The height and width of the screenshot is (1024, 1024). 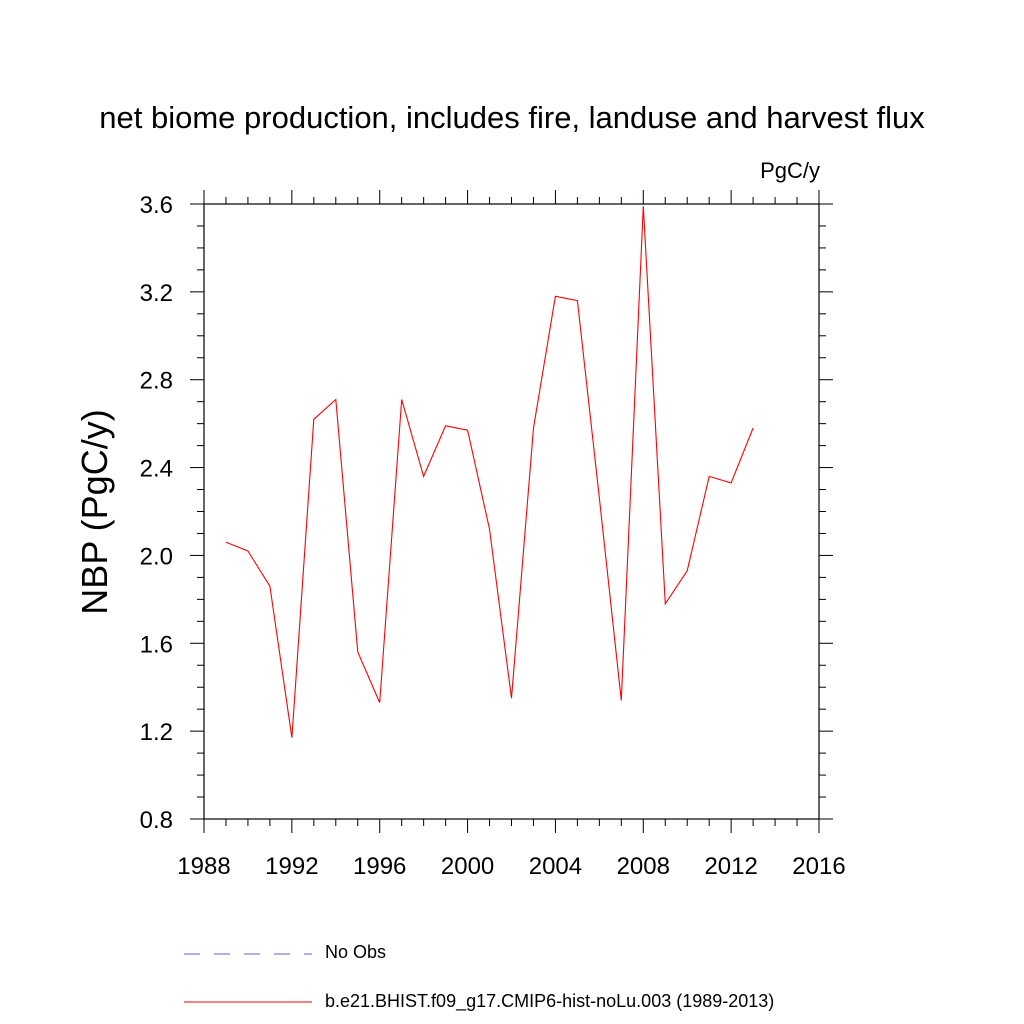 What do you see at coordinates (156, 469) in the screenshot?
I see `y-tick-label: 2.4` at bounding box center [156, 469].